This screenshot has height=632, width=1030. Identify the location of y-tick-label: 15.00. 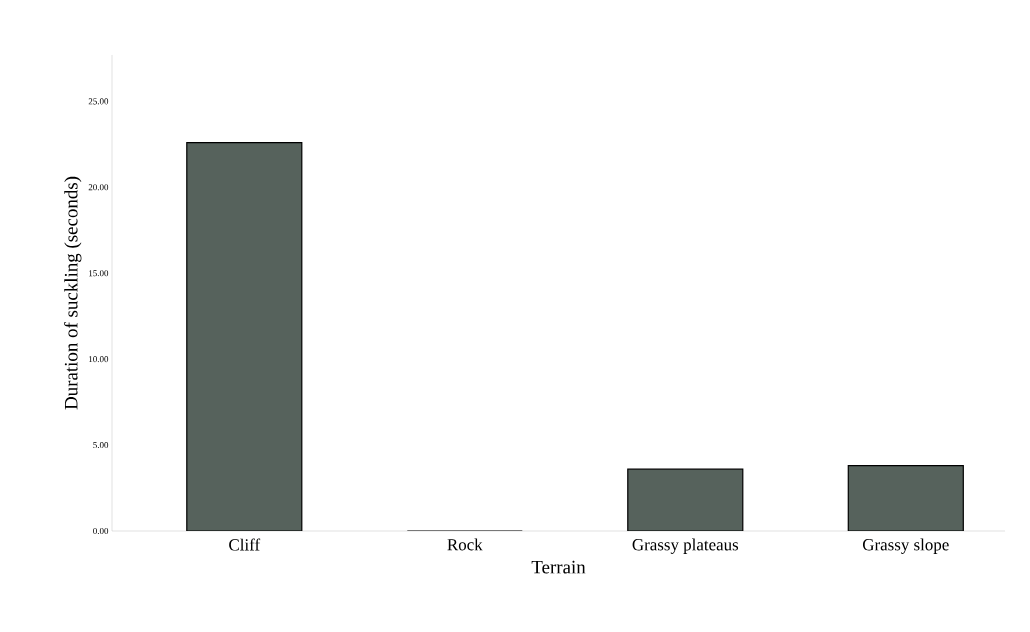
(99, 273).